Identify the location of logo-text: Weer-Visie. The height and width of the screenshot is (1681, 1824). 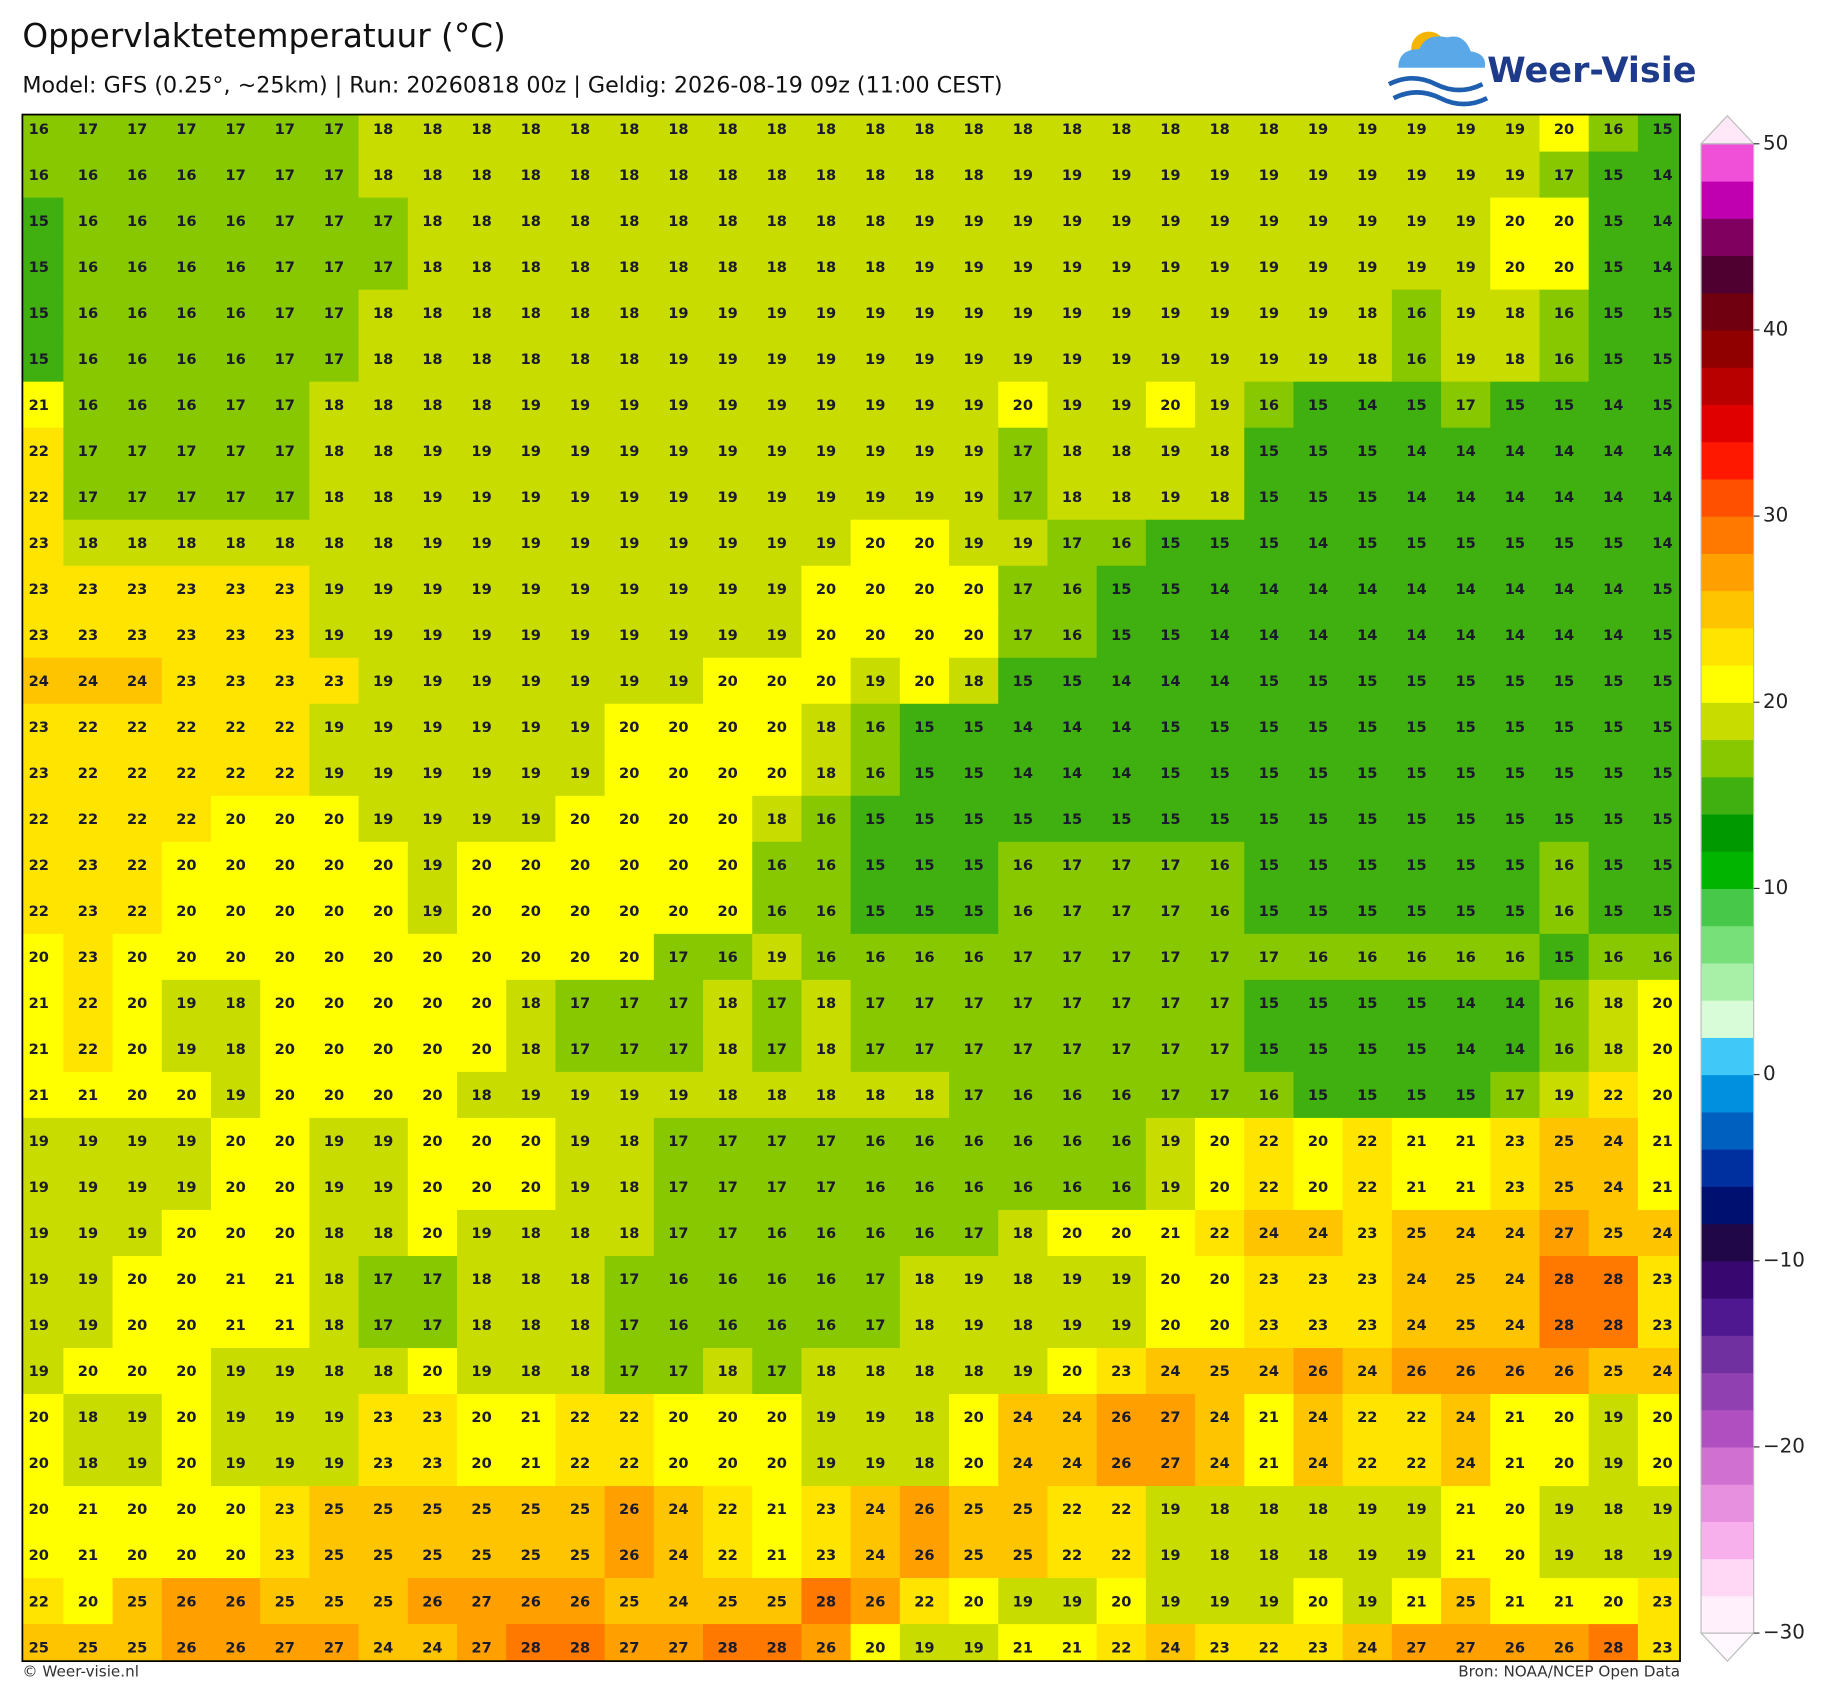
(1591, 70).